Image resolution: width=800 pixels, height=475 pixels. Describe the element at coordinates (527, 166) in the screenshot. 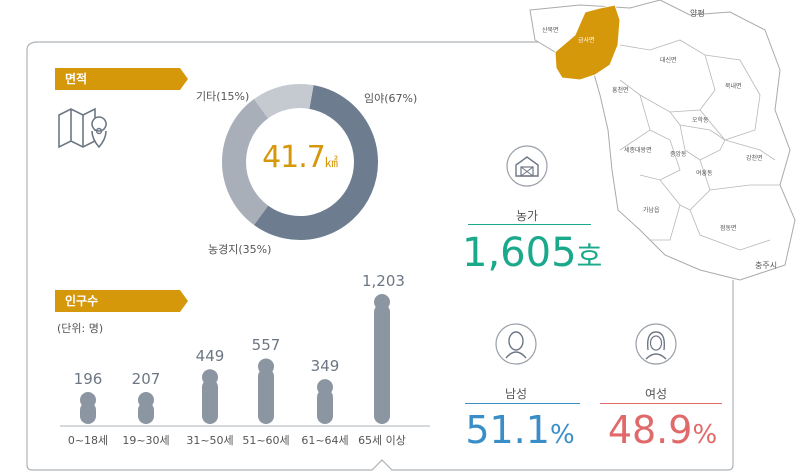

I see `barn-icon` at that location.